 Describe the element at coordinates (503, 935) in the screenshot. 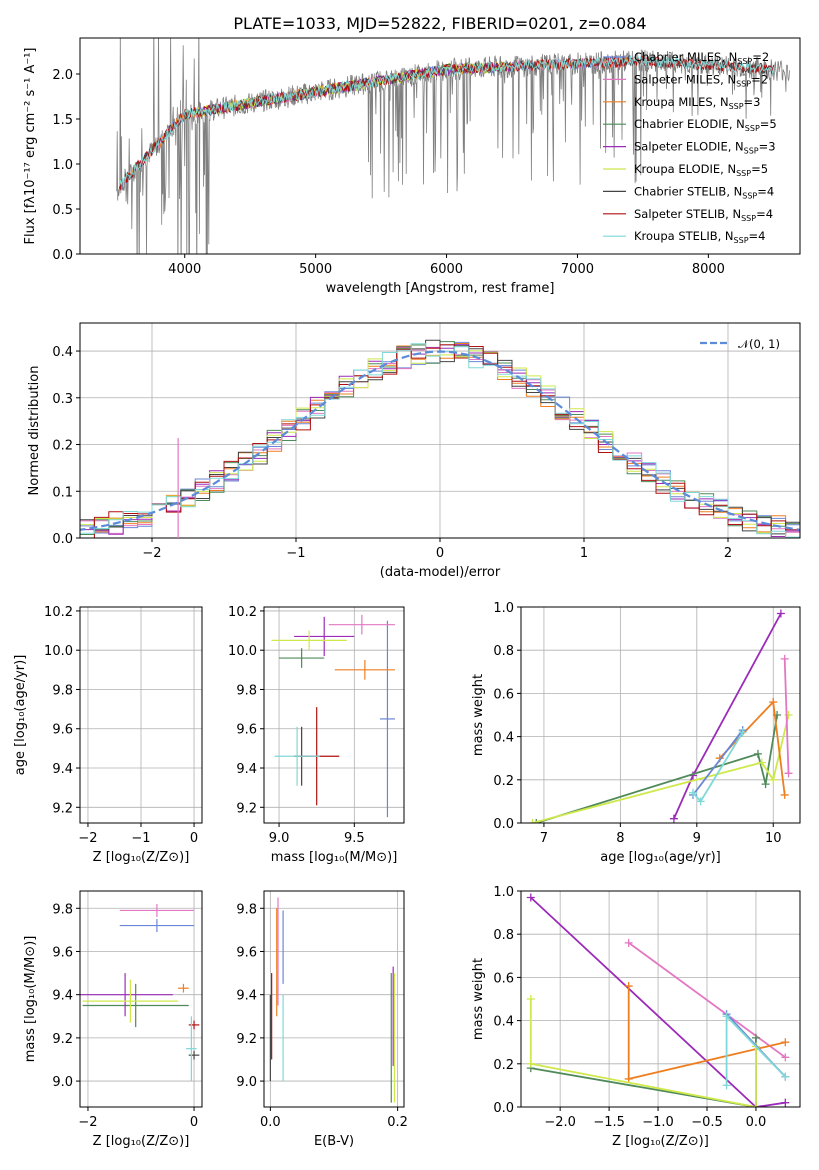

I see `y-tick-label: 0.8` at that location.